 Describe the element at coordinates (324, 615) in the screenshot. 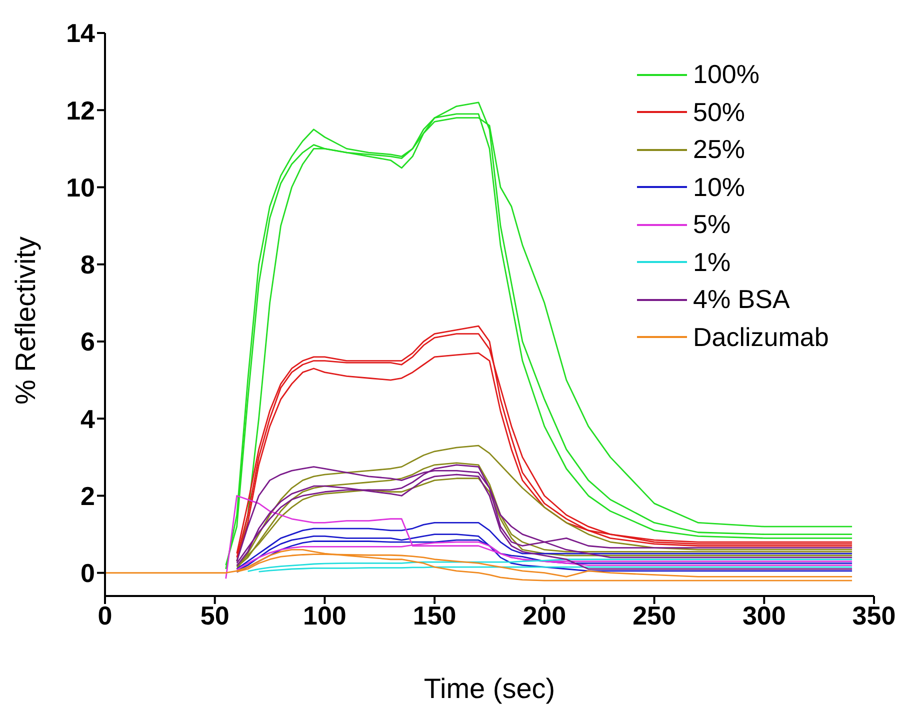

I see `x-tick-label: 100` at that location.